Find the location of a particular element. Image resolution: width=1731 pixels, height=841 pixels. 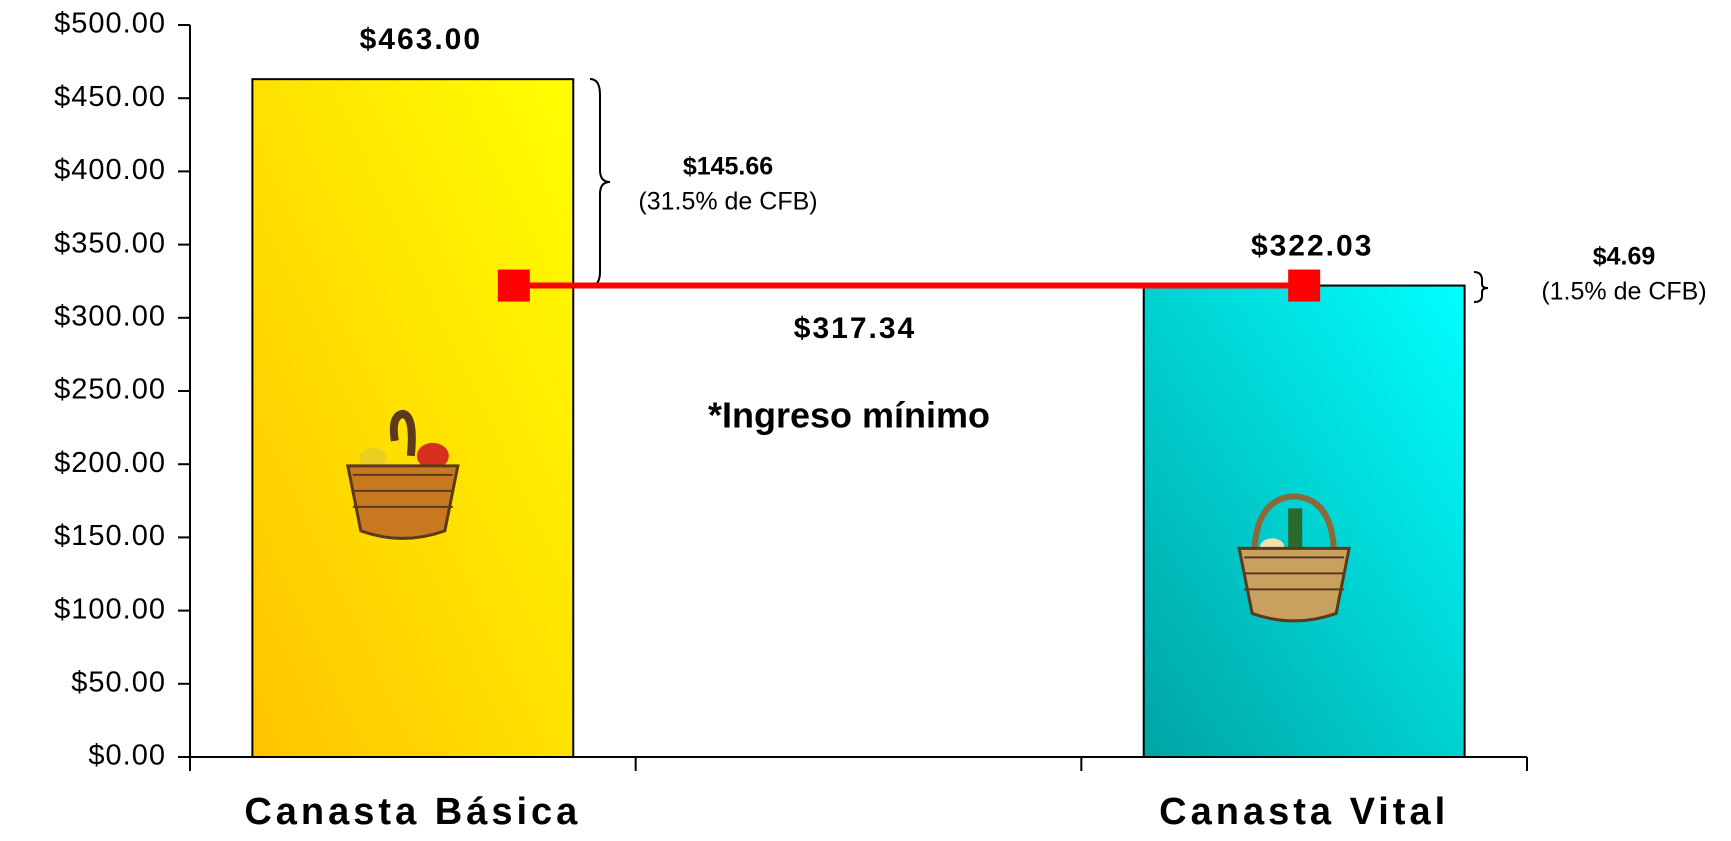

annotation: $317.34 is located at coordinates (855, 328).